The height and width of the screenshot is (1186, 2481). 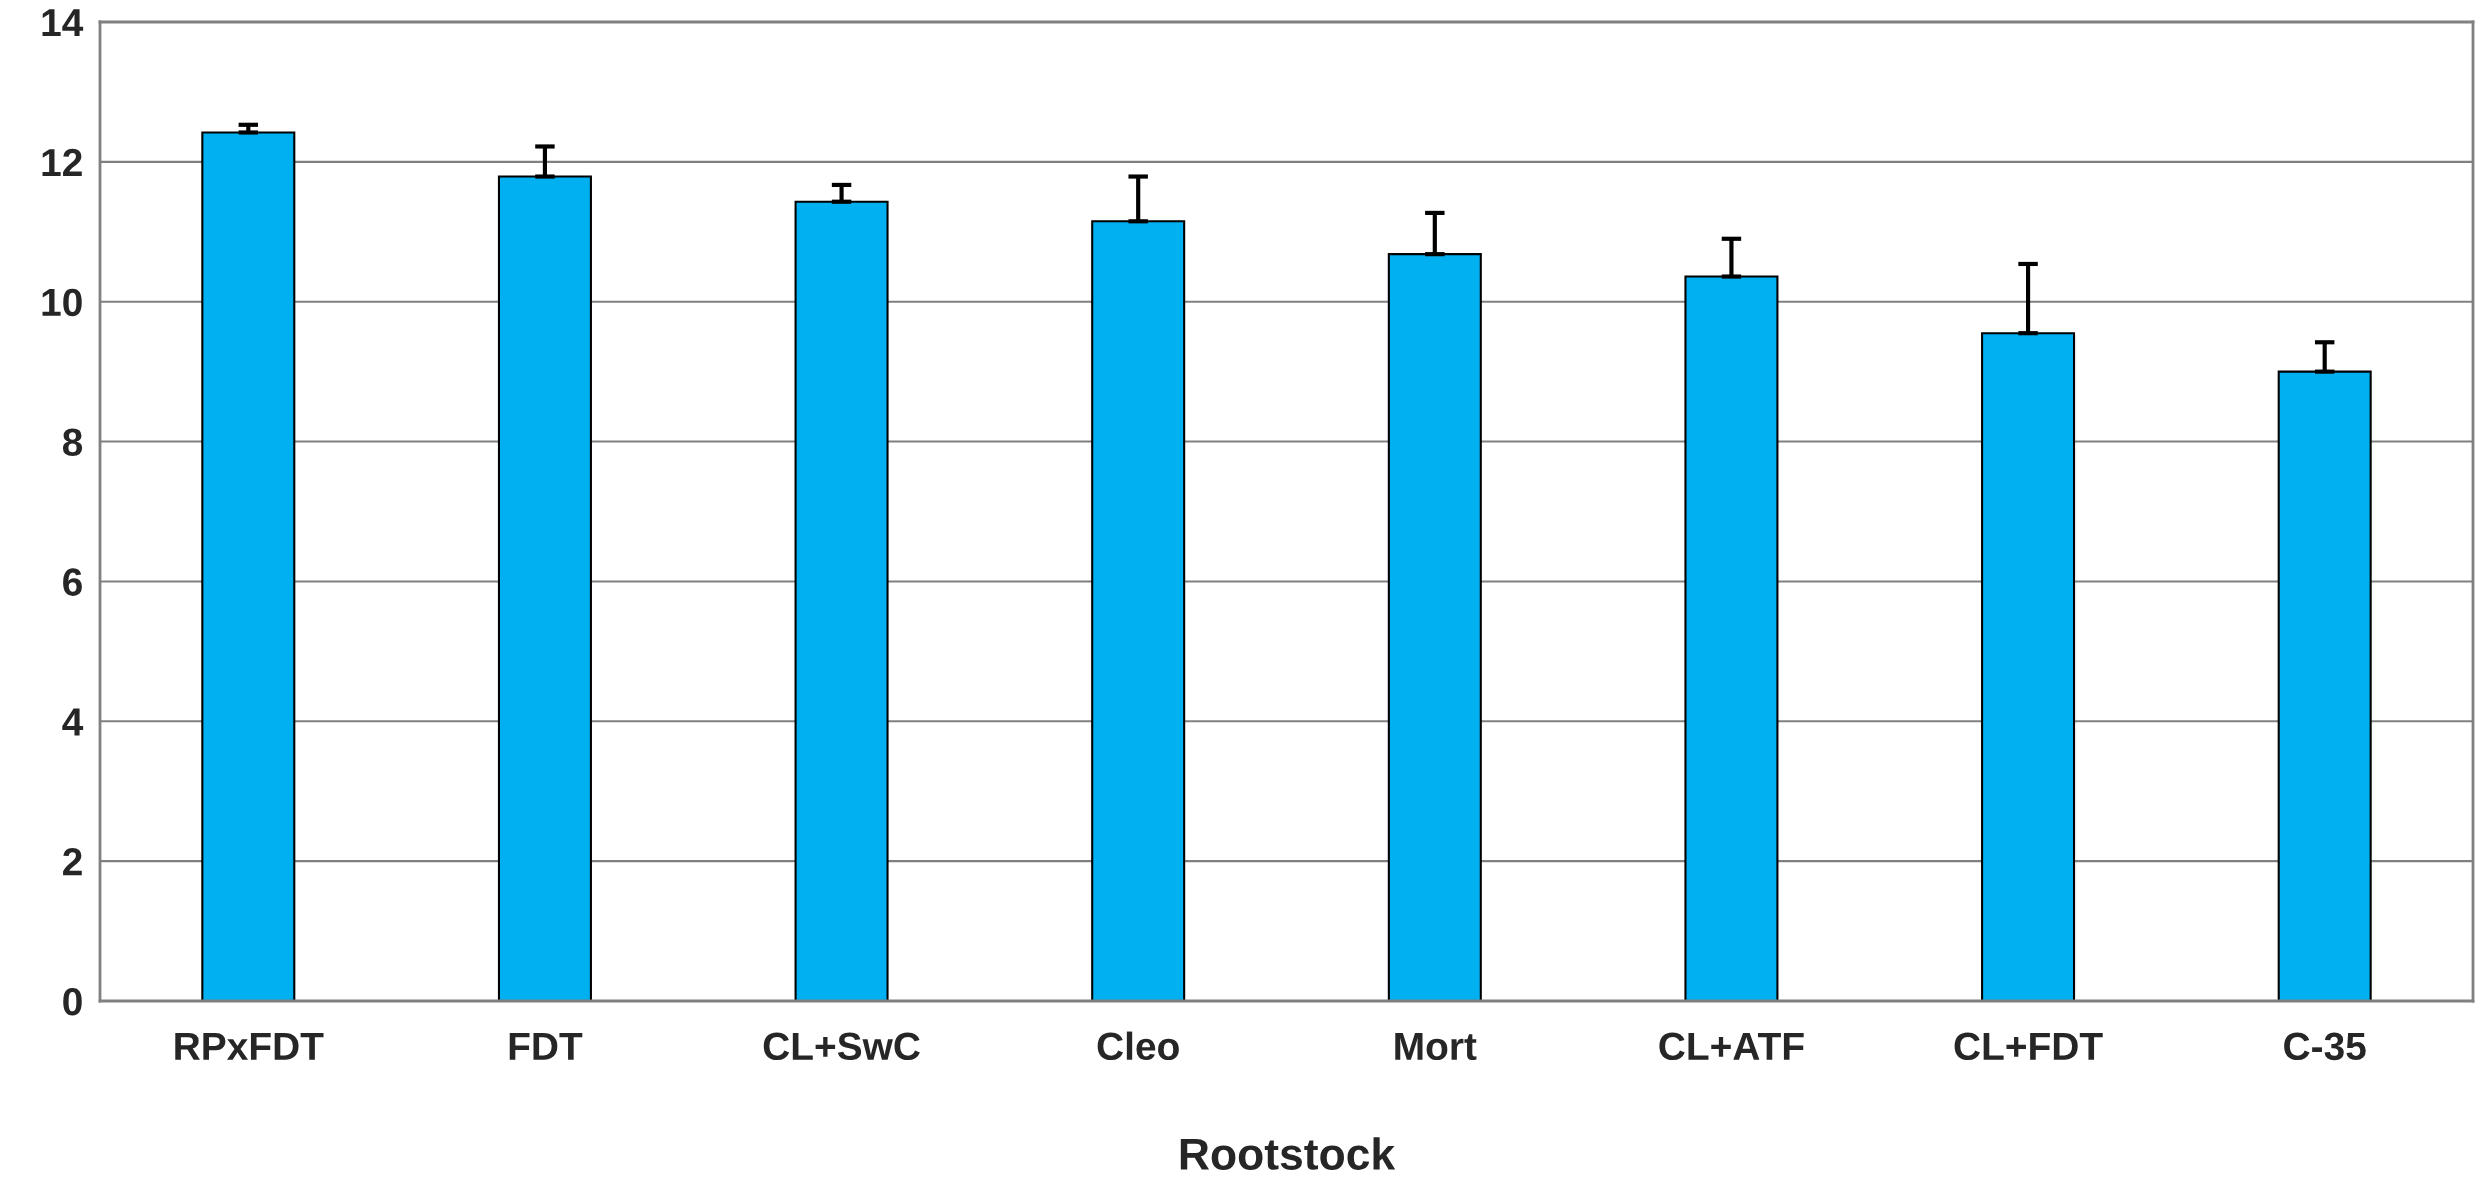 I want to click on x-tick-label: Mort, so click(x=1436, y=1046).